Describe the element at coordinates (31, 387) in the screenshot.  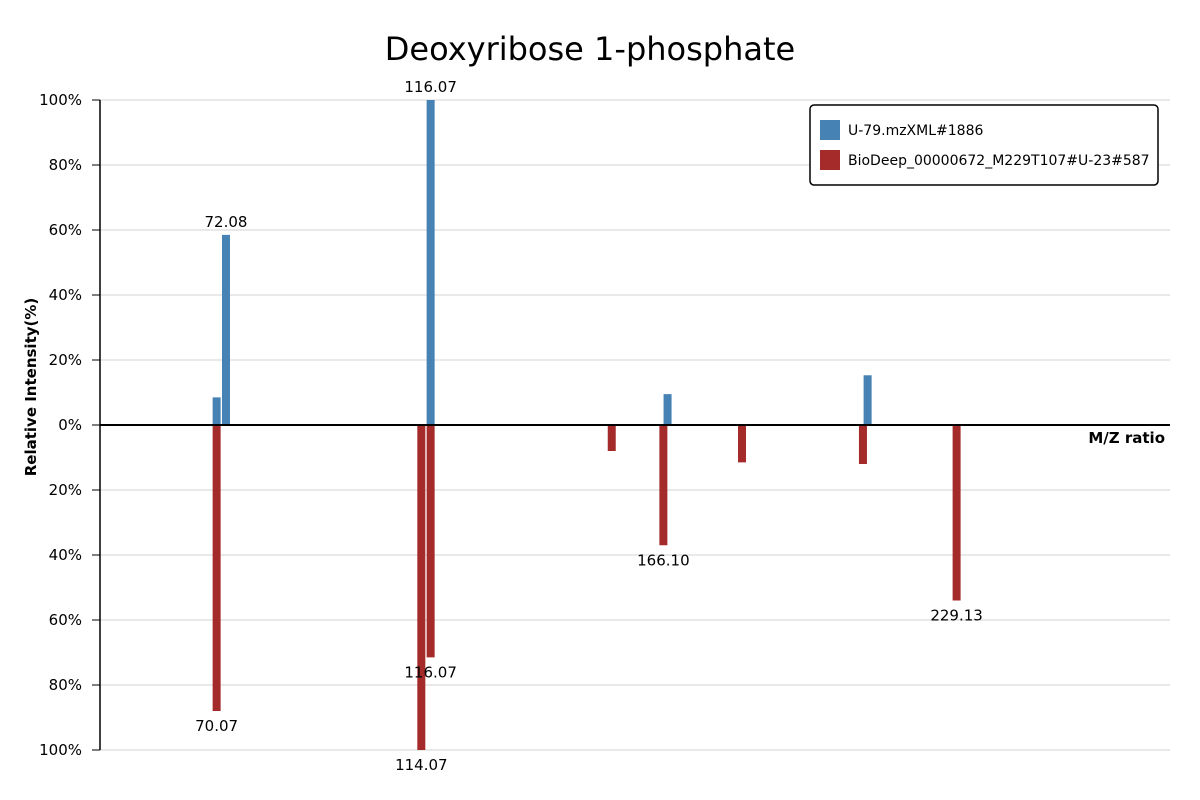
I see `y-axis-label: Relative Intensity(%)` at that location.